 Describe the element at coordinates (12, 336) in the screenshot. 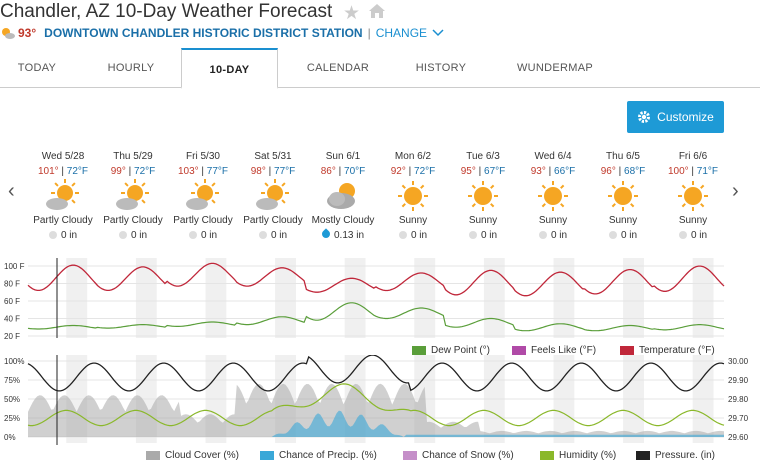

I see `y-tick-label: 20 F` at that location.